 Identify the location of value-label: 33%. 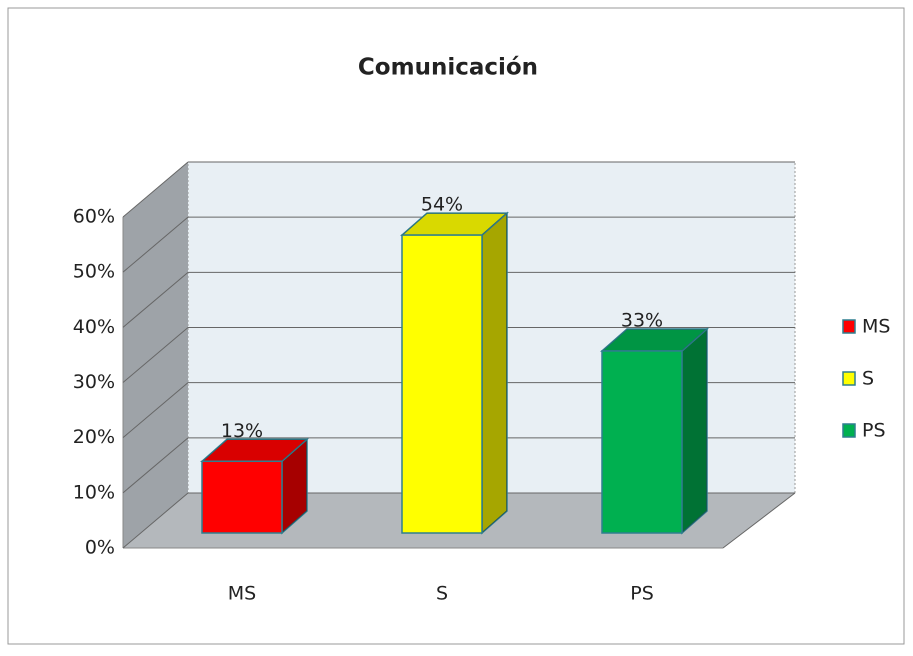
(642, 320).